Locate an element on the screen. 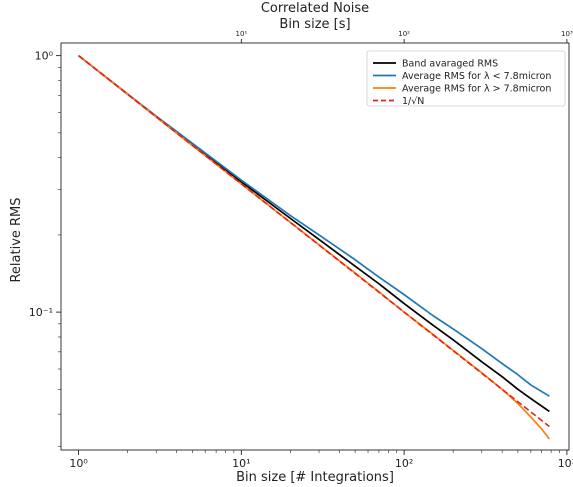  x-axis-label: Bin size [# Integrations] is located at coordinates (315, 477).